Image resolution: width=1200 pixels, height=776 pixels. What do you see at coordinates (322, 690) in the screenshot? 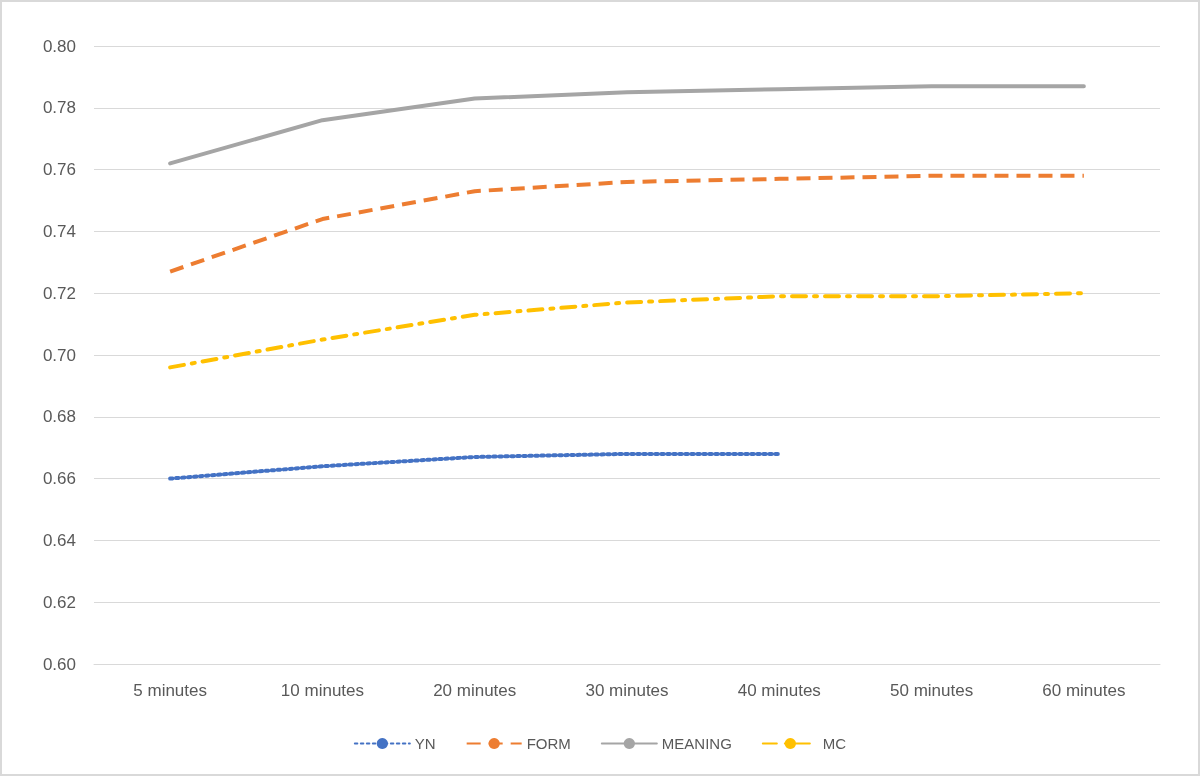
I see `x-tick-label: 10 minutes` at bounding box center [322, 690].